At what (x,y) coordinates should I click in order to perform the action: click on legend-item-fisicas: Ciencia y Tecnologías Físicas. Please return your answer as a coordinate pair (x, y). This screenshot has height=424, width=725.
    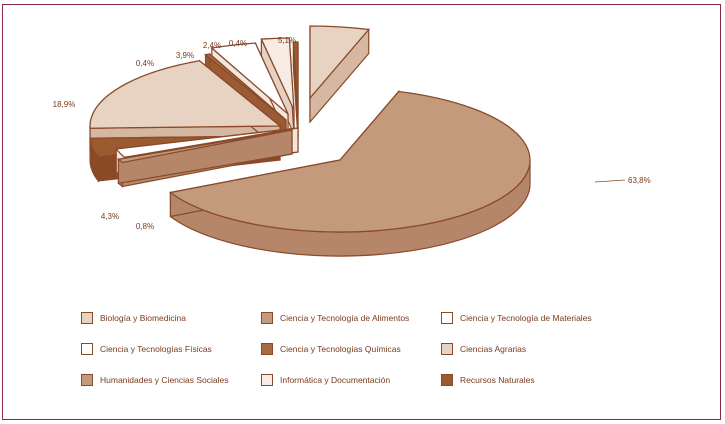
    Looking at the image, I should click on (171, 349).